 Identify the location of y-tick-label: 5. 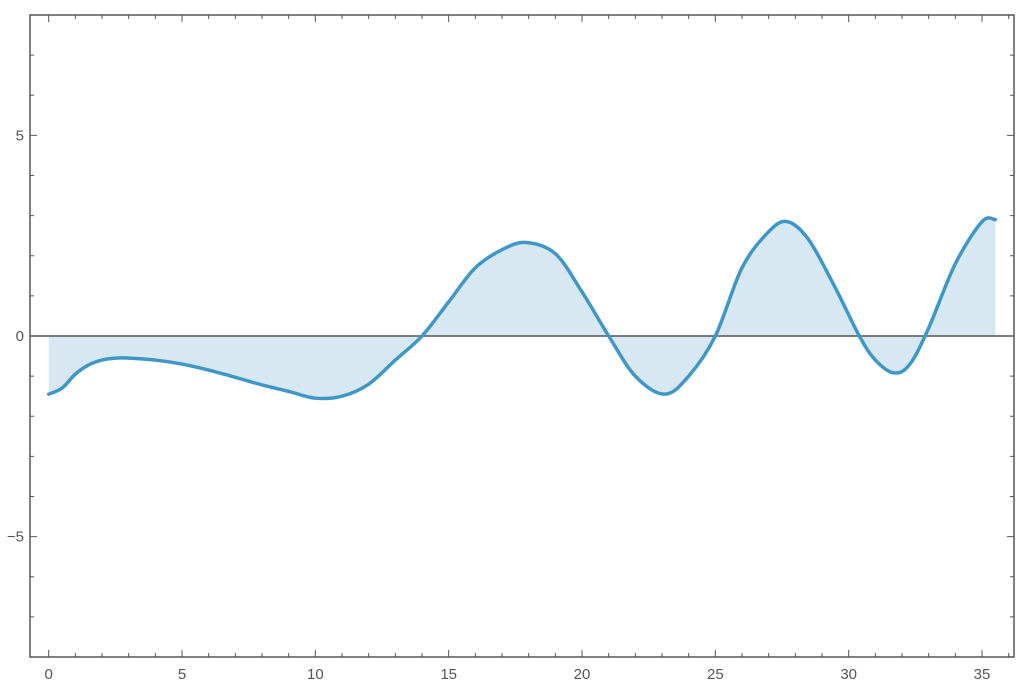
(20, 135).